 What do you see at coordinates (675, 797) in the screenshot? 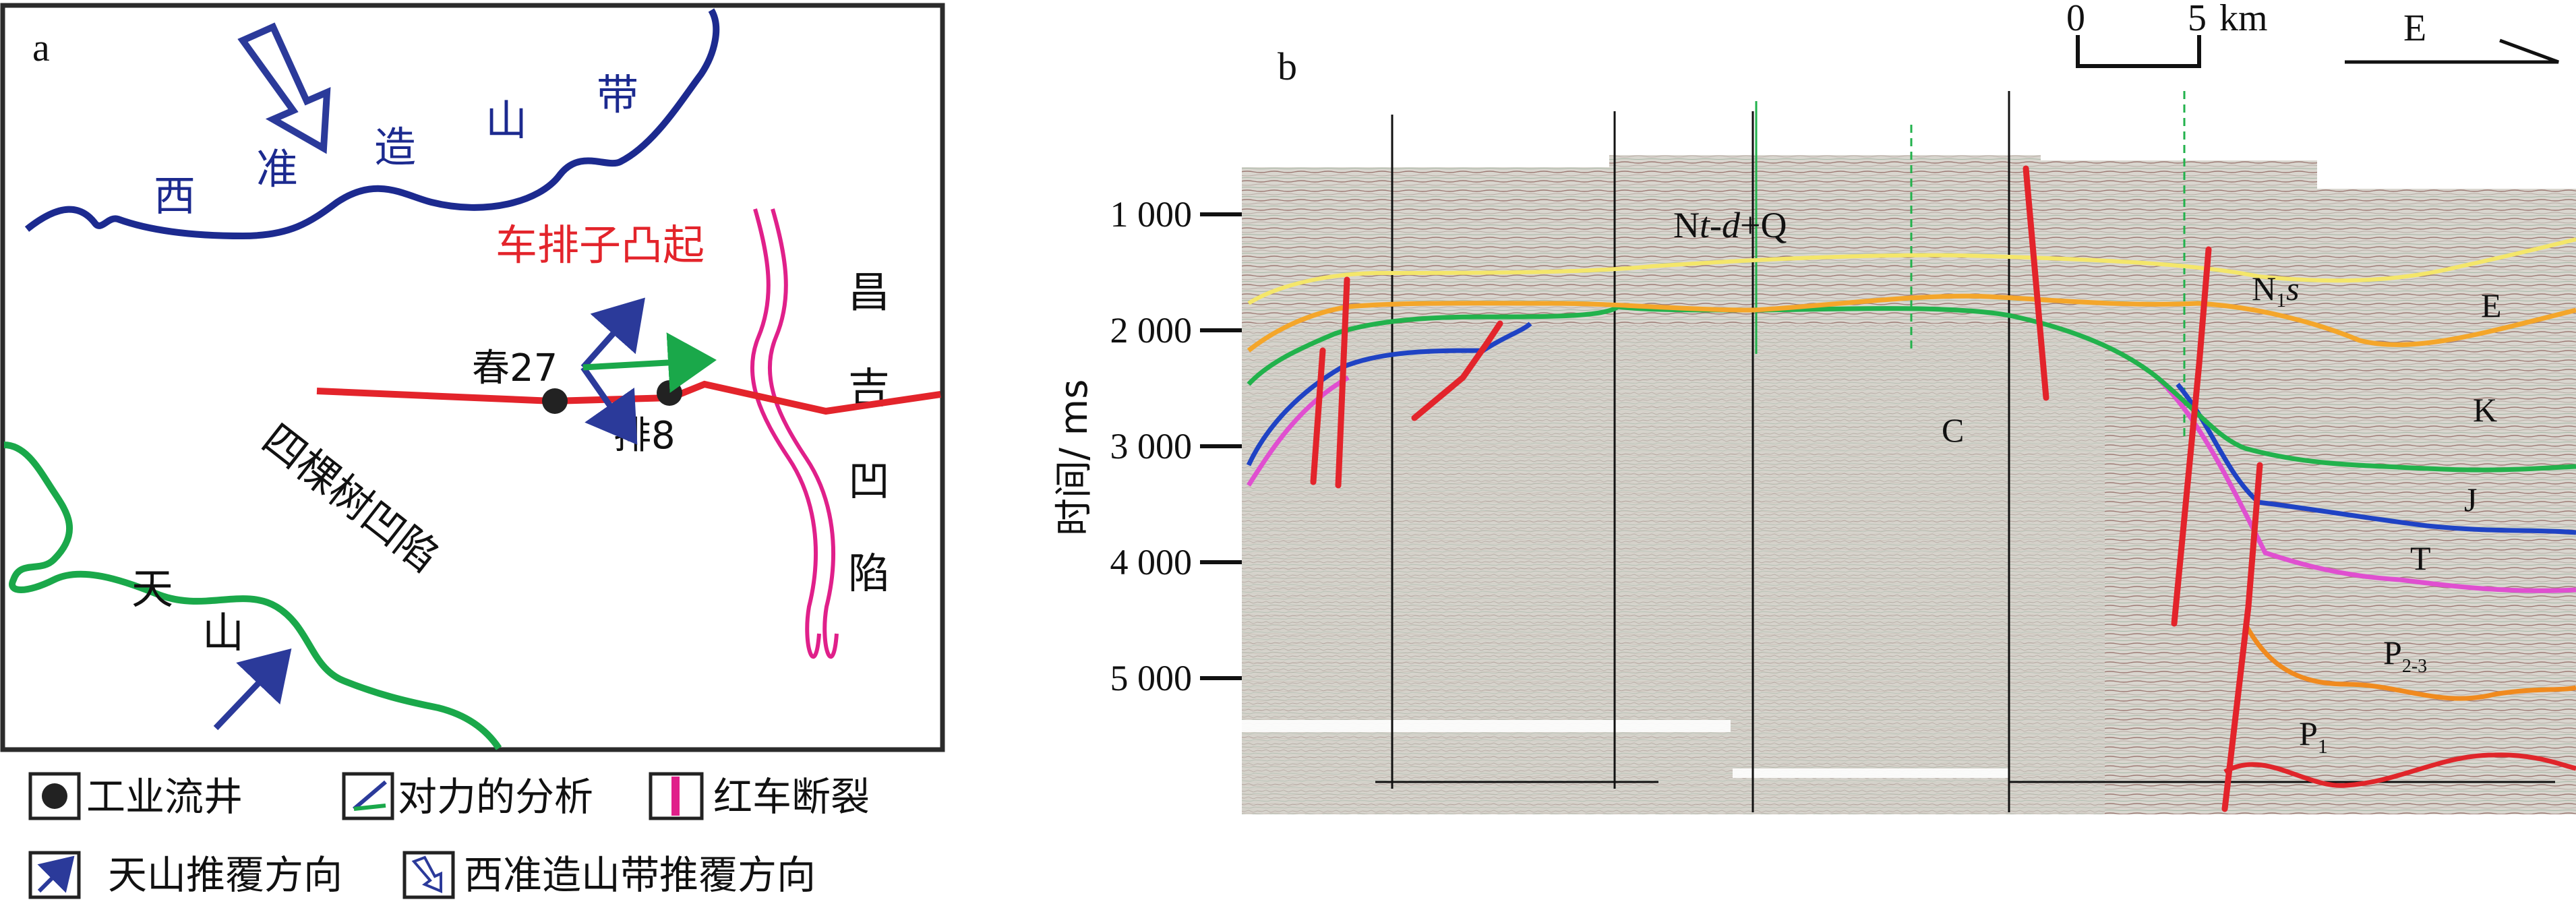
I see `legend-fault-icon` at bounding box center [675, 797].